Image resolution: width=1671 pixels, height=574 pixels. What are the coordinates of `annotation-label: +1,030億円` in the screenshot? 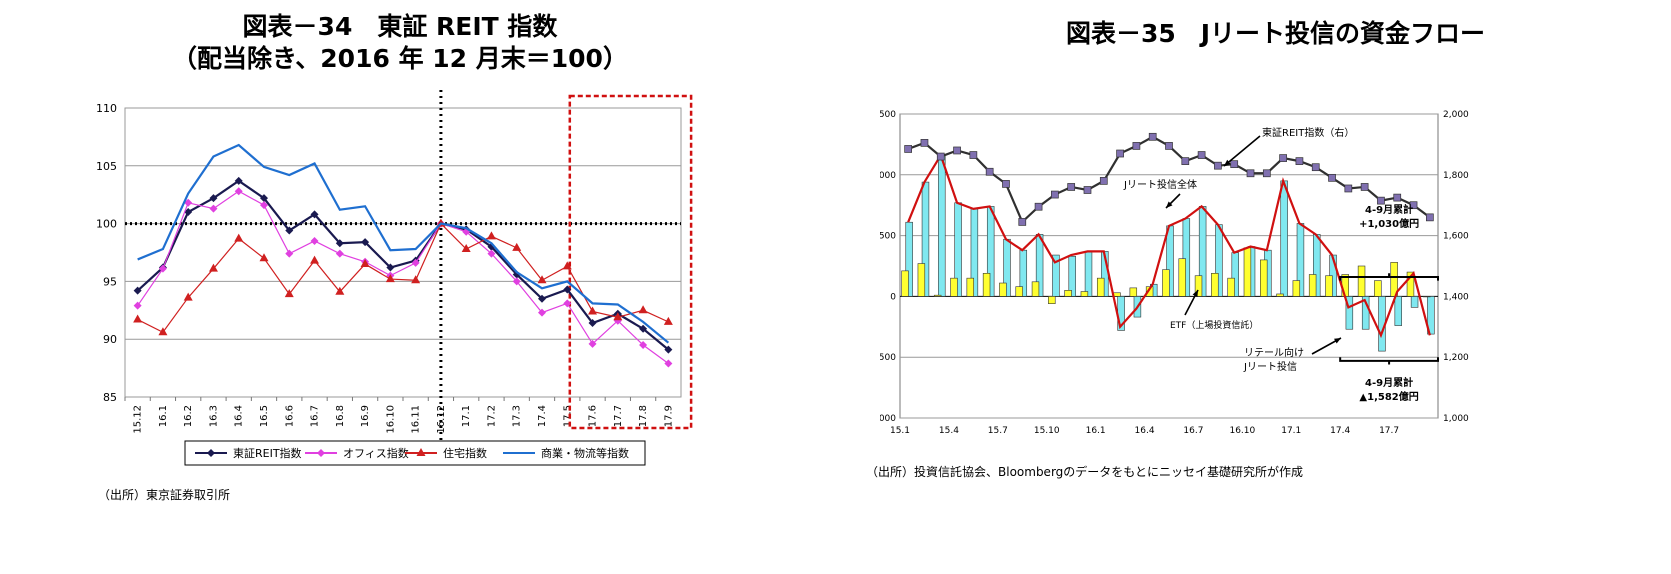 It's located at (1389, 223).